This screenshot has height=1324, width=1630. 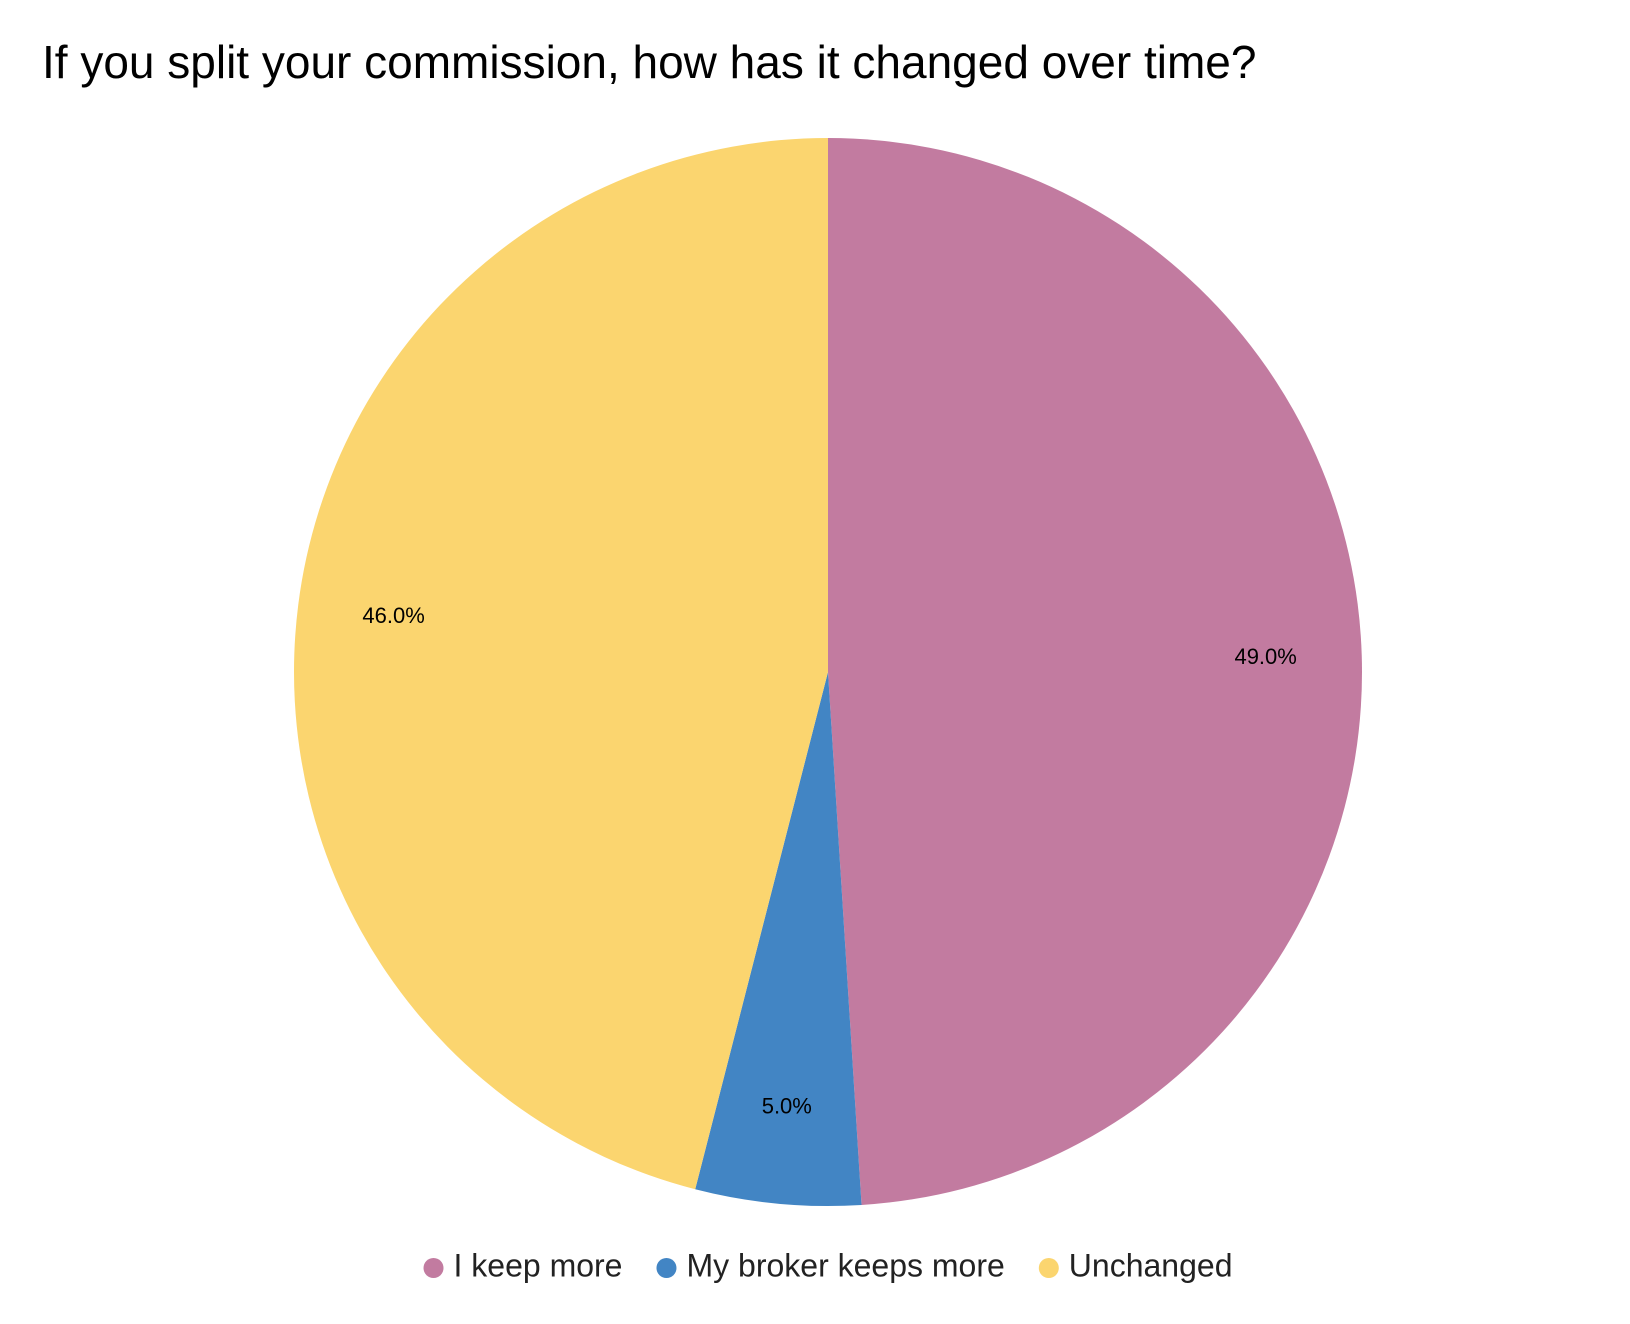 I want to click on value-label: 5.0%, so click(x=787, y=1106).